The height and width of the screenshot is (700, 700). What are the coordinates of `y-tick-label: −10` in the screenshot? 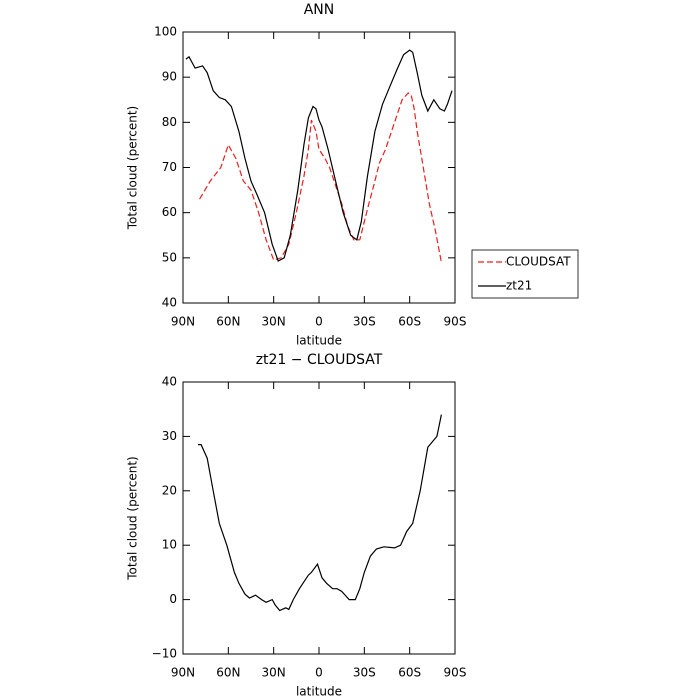 It's located at (164, 654).